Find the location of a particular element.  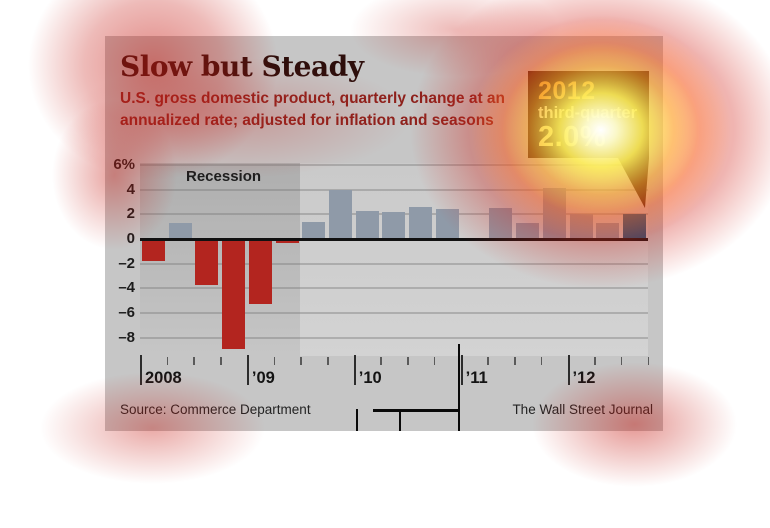

bar-2009-q4 is located at coordinates (341, 214).